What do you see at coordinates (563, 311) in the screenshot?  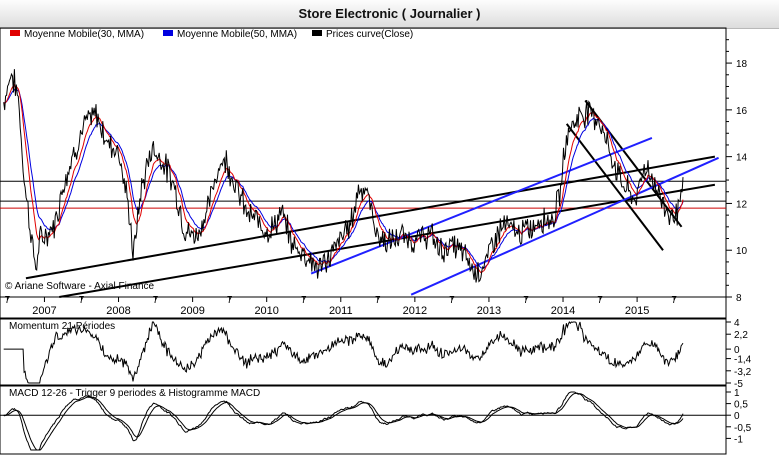 I see `x-year-label: 2014` at bounding box center [563, 311].